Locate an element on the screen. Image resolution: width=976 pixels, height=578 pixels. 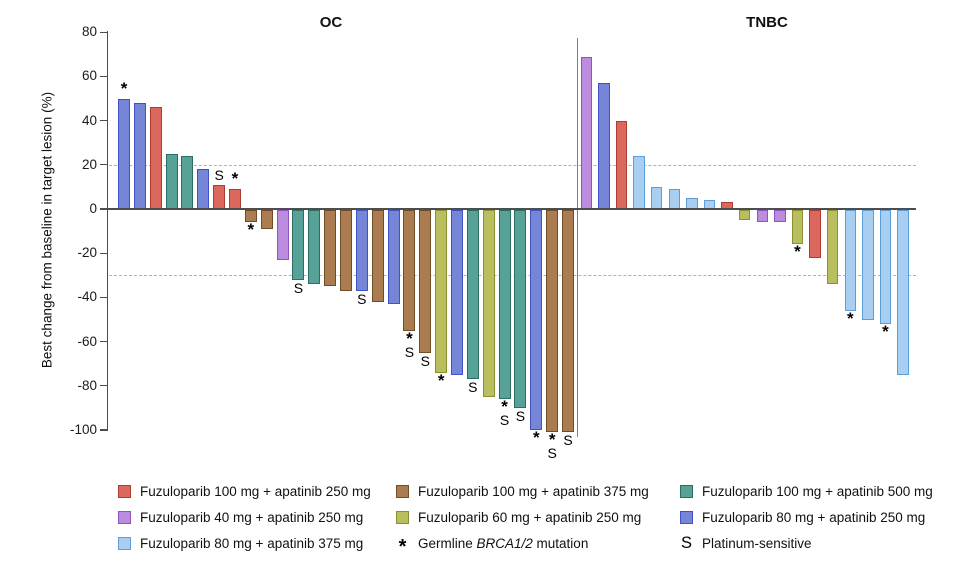
legend-item: Fuzuloparib 100 mg + apatinib 375 mg is located at coordinates (522, 491).